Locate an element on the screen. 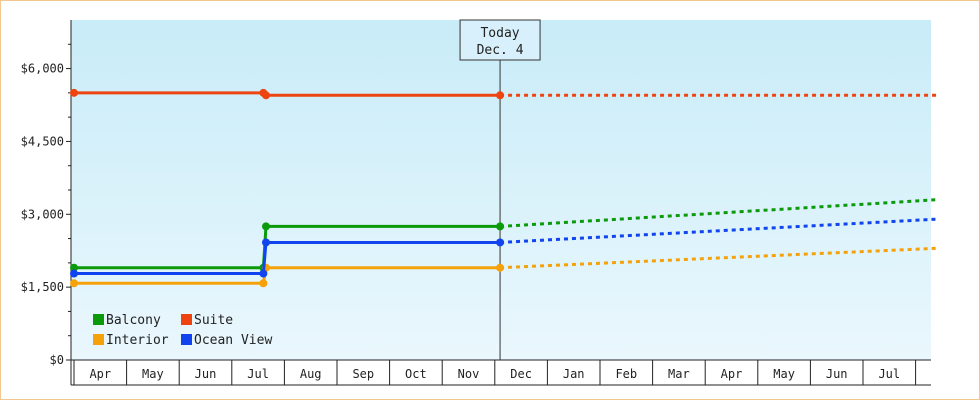 Image resolution: width=980 pixels, height=400 pixels. legend-label: Suite is located at coordinates (213, 320).